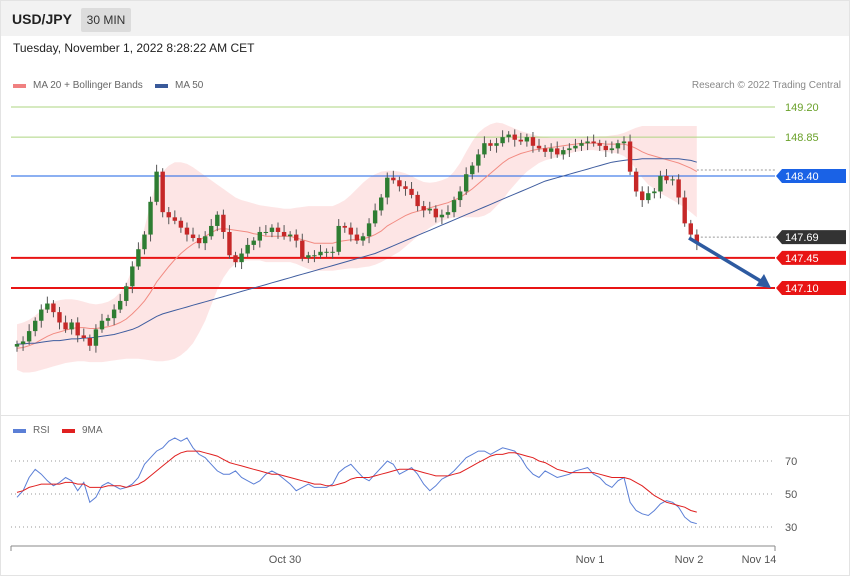 The height and width of the screenshot is (576, 850). Describe the element at coordinates (41, 430) in the screenshot. I see `legend-rsi-label: RSI` at that location.